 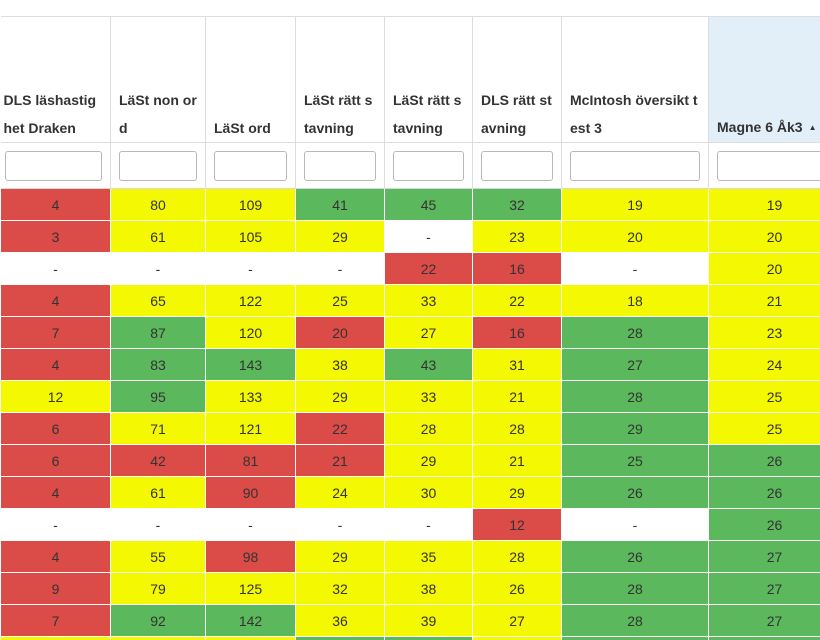 I want to click on table-cell: 24, so click(x=764, y=364).